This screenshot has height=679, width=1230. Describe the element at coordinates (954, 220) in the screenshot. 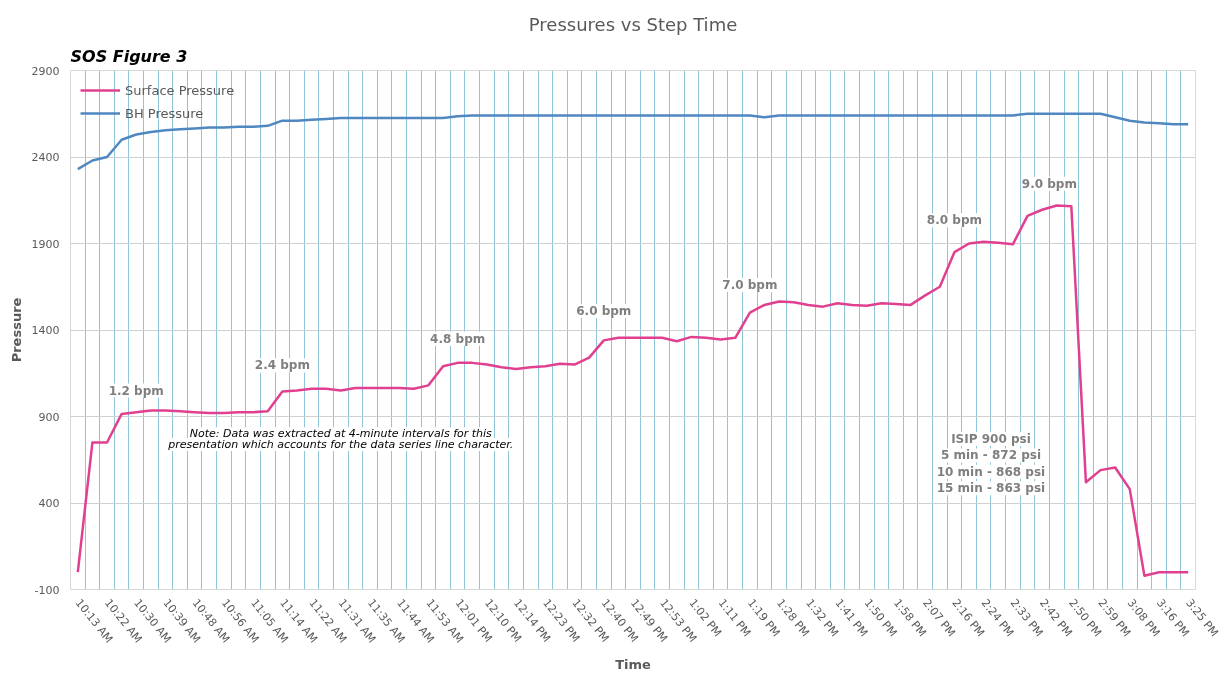

I see `annotation: 8.0 bpm` at that location.